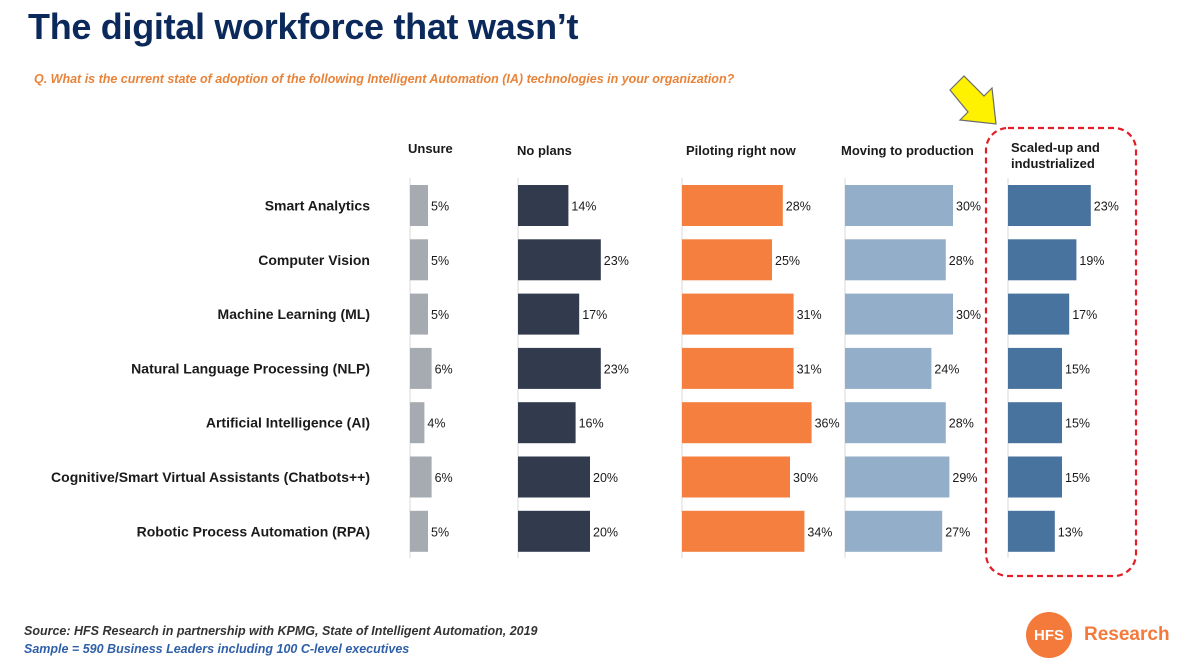 This screenshot has width=1200, height=672. What do you see at coordinates (419, 314) in the screenshot?
I see `bar-unsure-machine-learning-ml` at bounding box center [419, 314].